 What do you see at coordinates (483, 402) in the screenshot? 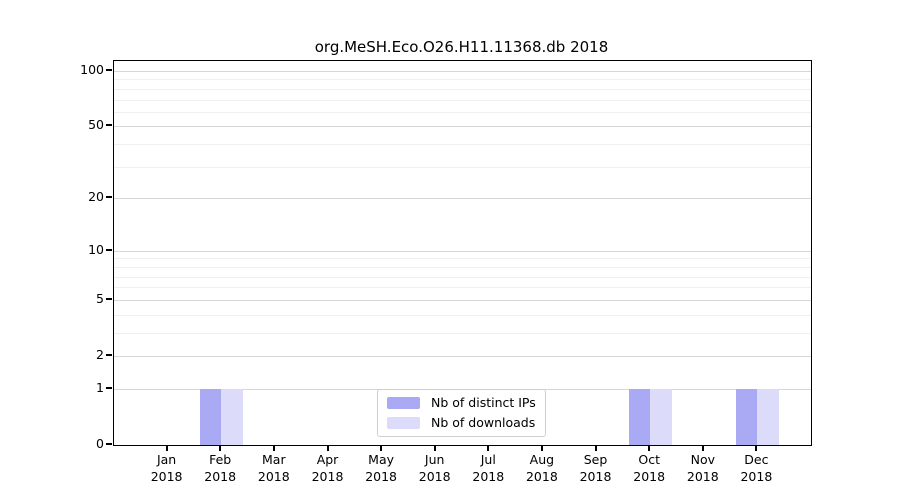
I see `legend-label: Nb of distinct IPs` at bounding box center [483, 402].